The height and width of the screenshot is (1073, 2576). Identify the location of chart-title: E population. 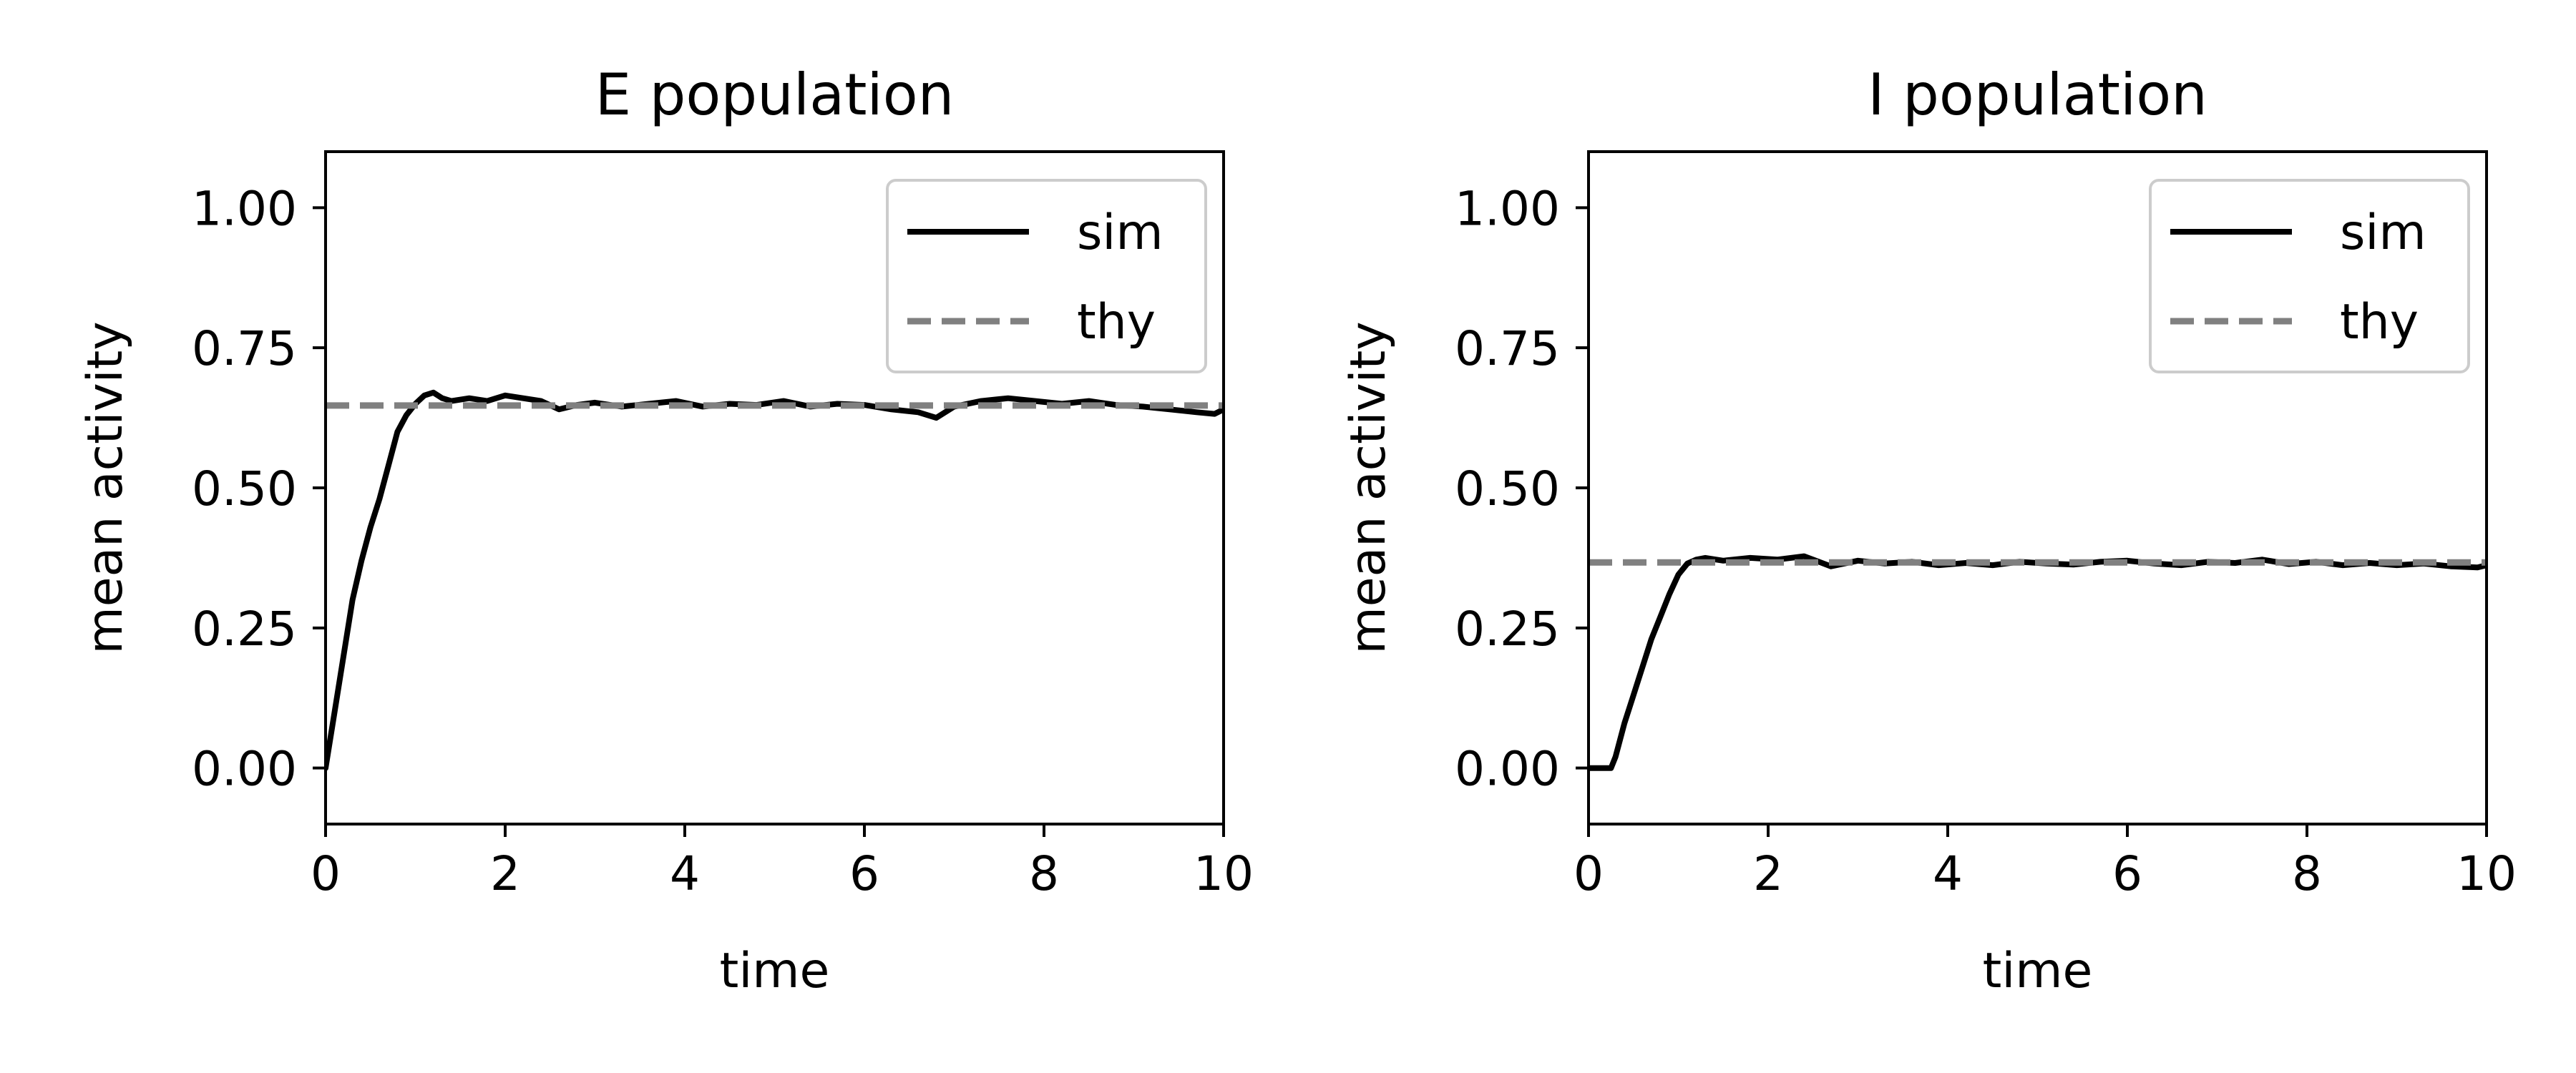
(775, 95).